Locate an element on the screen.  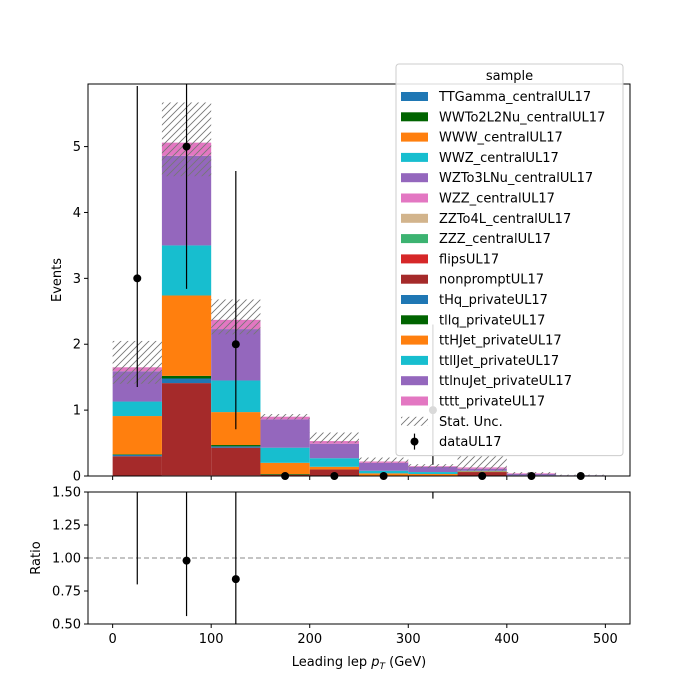
legend-label: ttHJet_privateUL17 is located at coordinates (500, 341).